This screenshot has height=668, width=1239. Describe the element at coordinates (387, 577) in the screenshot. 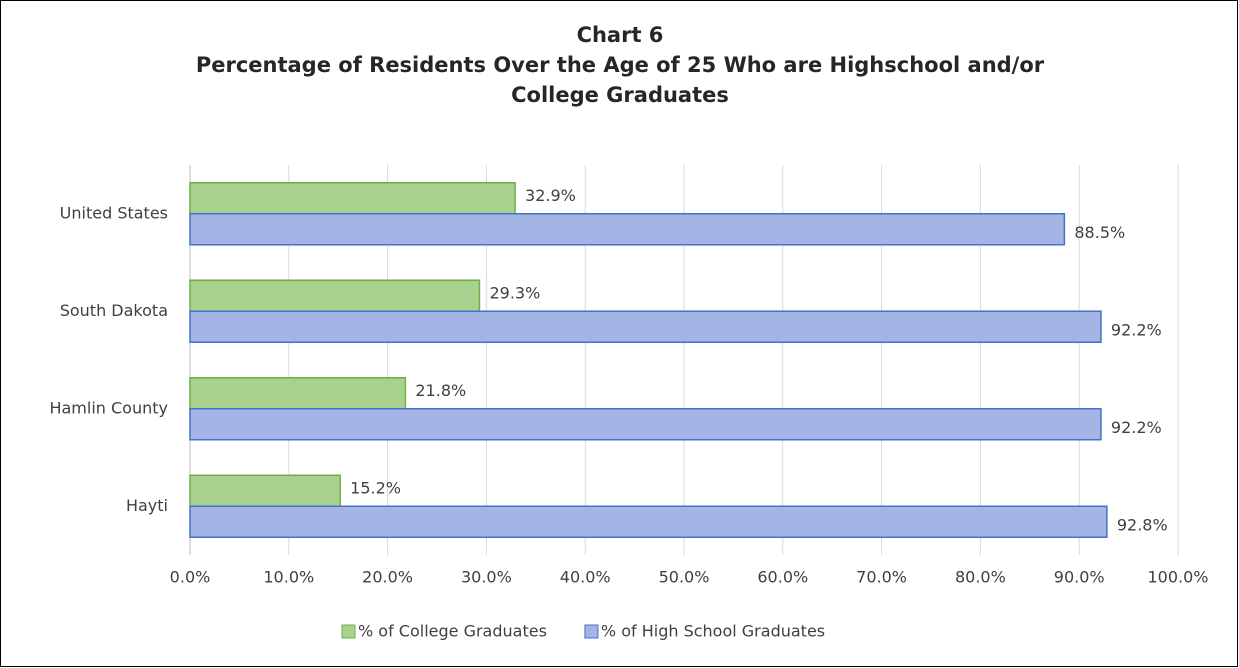

I see `x-tick-label: 20.0%` at that location.